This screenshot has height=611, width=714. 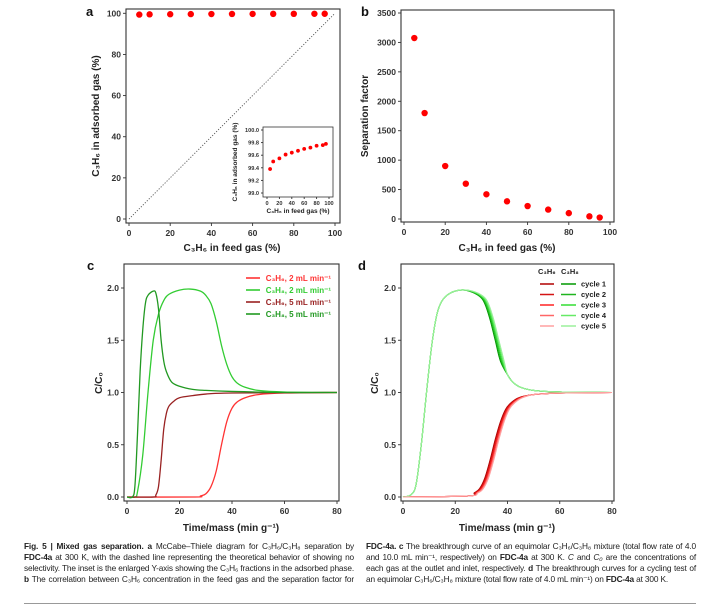 I want to click on y-tick-label: 2500, so click(x=386, y=72).